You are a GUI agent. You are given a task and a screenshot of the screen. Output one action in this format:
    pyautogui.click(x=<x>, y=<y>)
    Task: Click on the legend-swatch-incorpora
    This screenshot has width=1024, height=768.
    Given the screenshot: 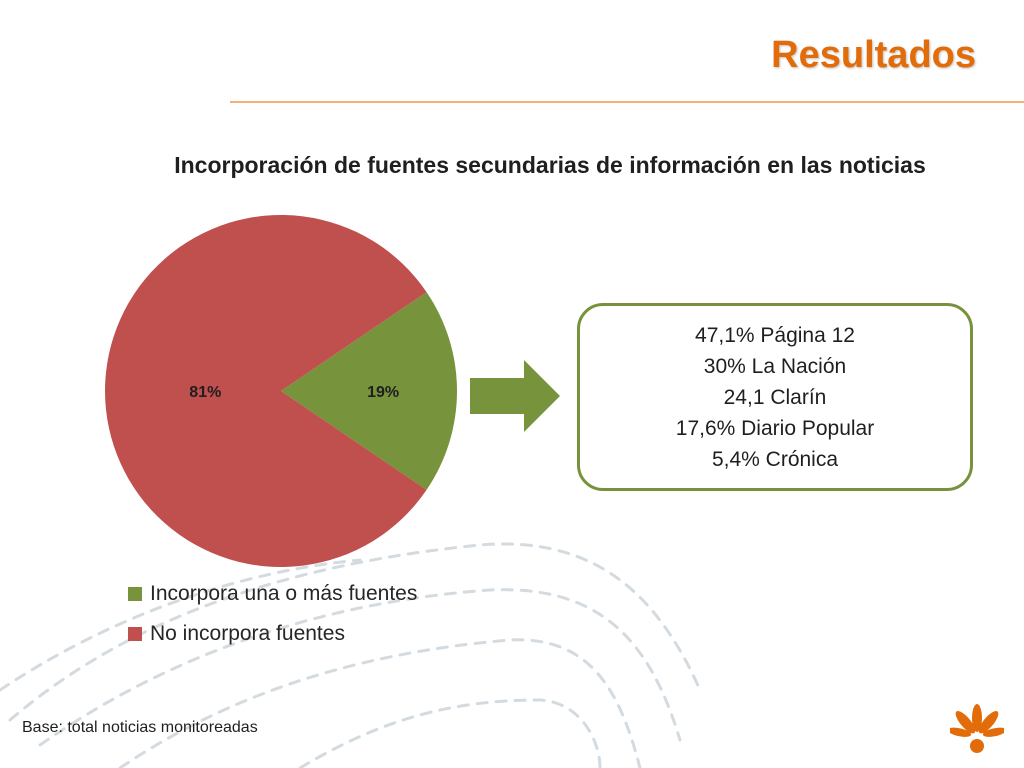 What is the action you would take?
    pyautogui.click(x=135, y=594)
    